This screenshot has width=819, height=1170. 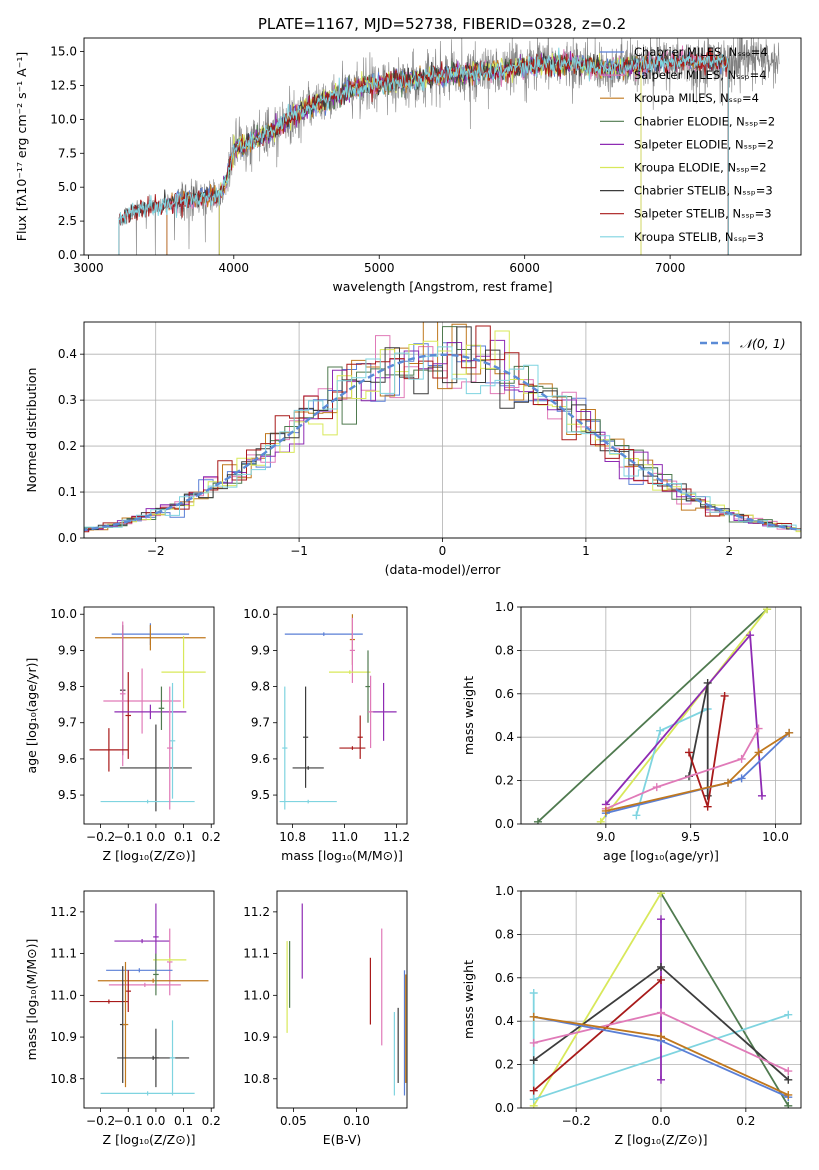 What do you see at coordinates (299, 551) in the screenshot?
I see `x-tick-label: −1` at bounding box center [299, 551].